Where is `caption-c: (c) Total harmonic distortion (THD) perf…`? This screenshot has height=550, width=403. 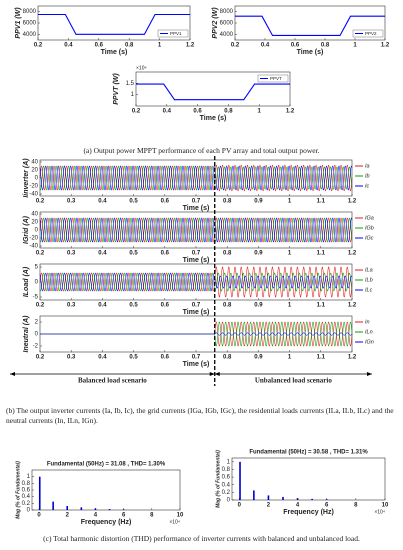 caption-c: (c) Total harmonic distortion (THD) perf… is located at coordinates (201, 538).